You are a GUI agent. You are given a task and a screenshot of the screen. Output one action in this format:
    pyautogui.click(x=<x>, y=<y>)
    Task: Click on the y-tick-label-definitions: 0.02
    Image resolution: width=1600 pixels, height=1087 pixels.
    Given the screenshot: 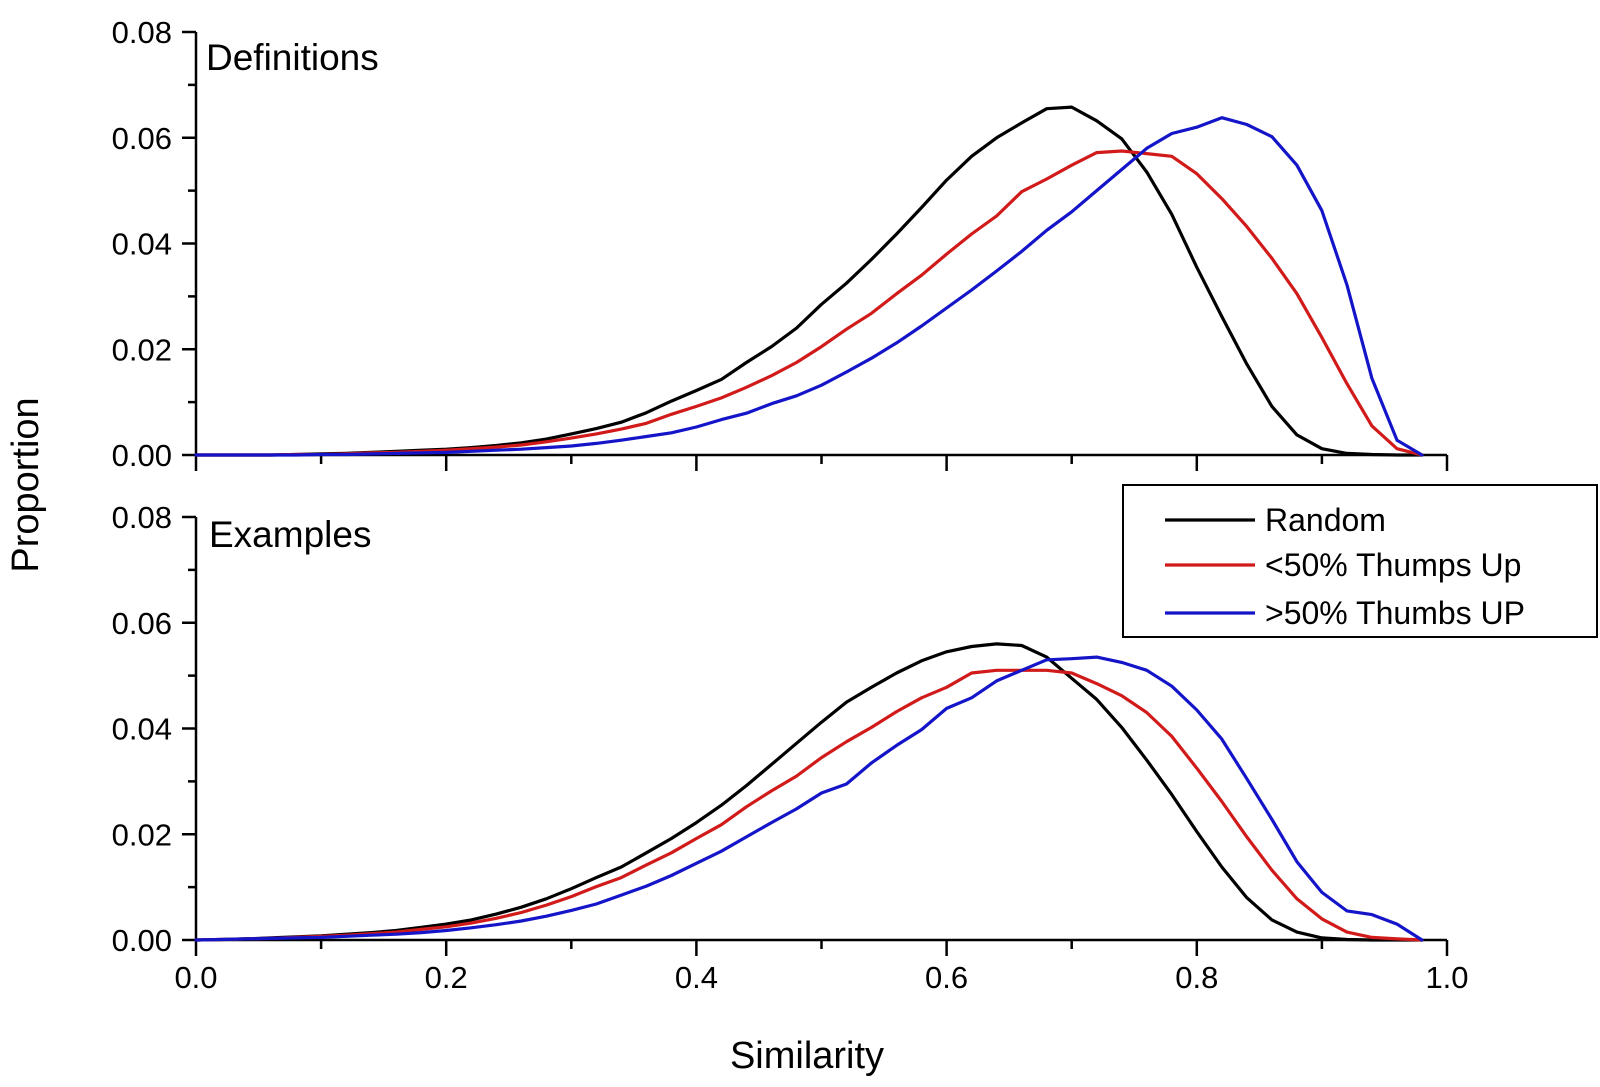 What is the action you would take?
    pyautogui.click(x=142, y=349)
    